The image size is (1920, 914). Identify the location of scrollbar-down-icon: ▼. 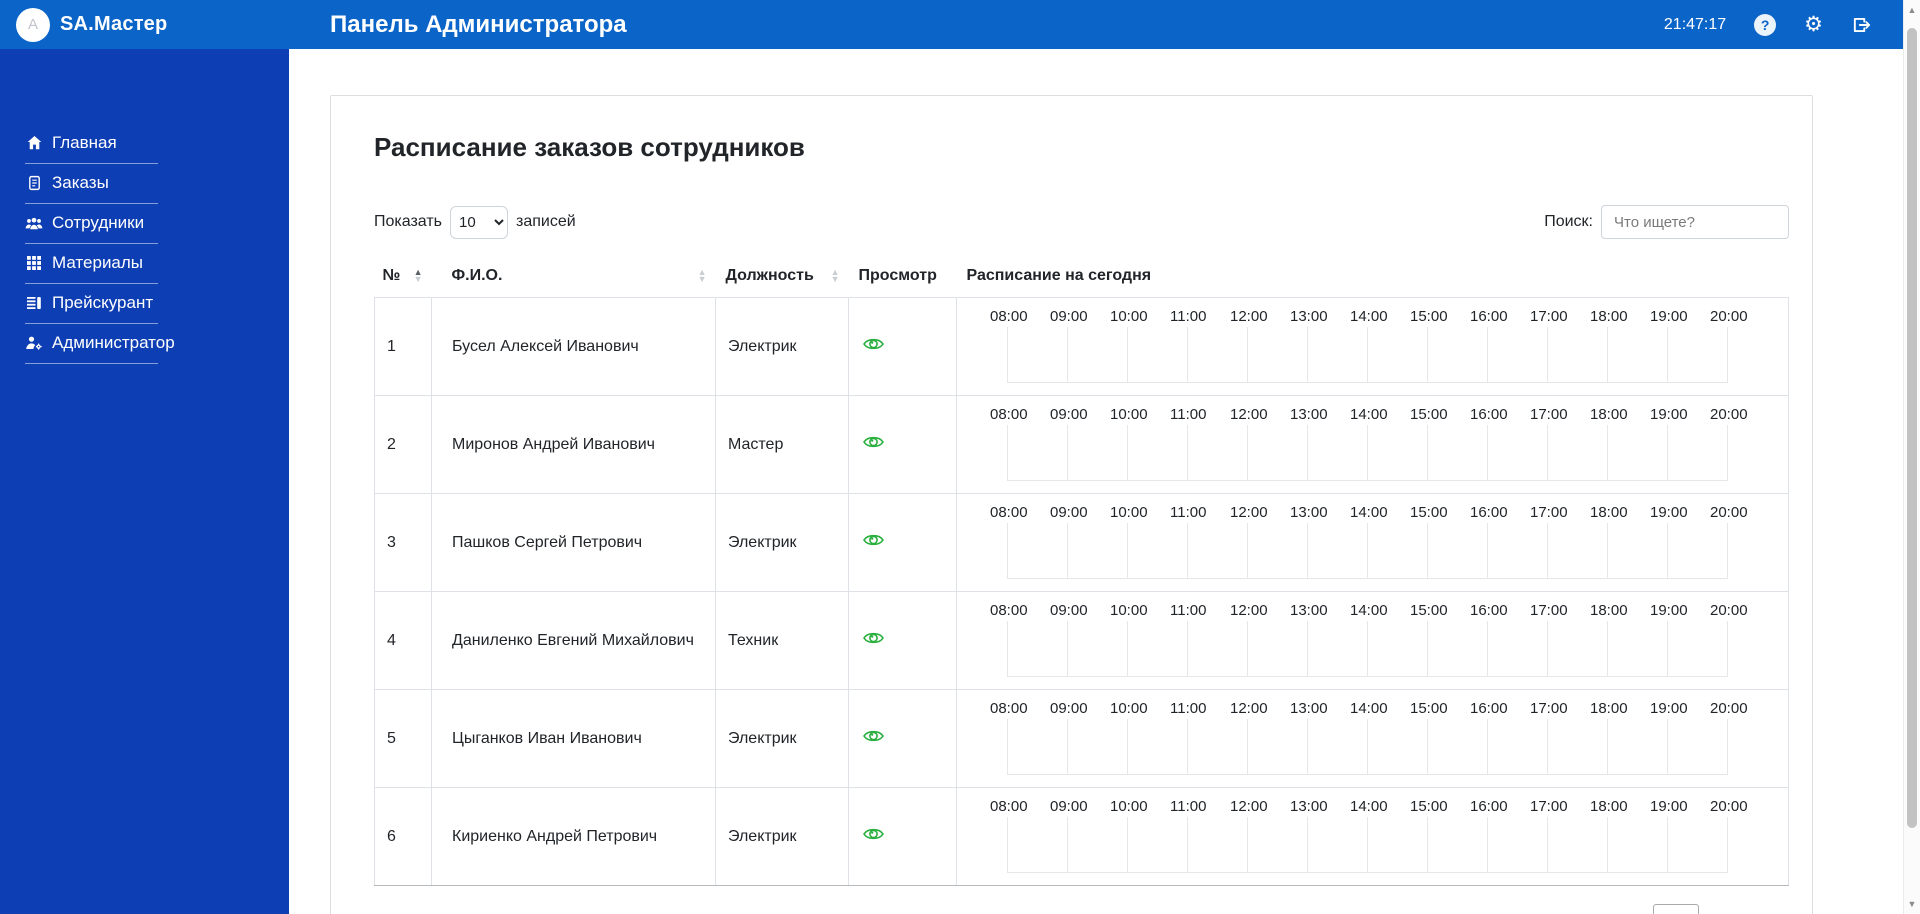
(1912, 904).